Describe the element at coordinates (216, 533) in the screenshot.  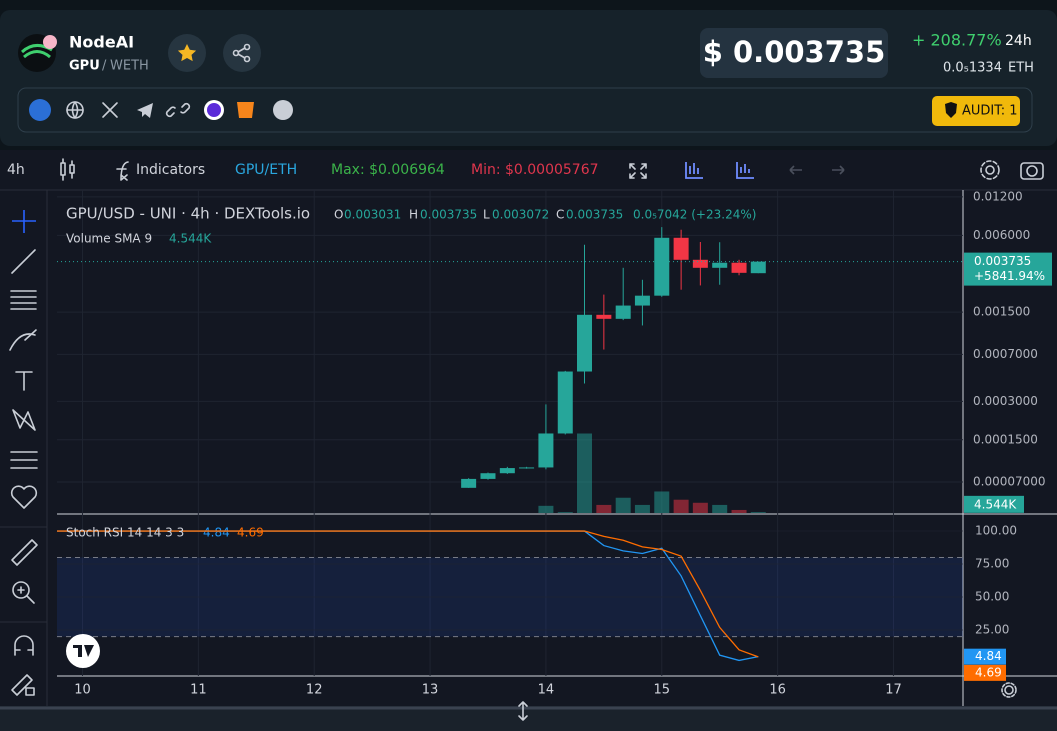
I see `stoch-legend-value: 4.84` at that location.